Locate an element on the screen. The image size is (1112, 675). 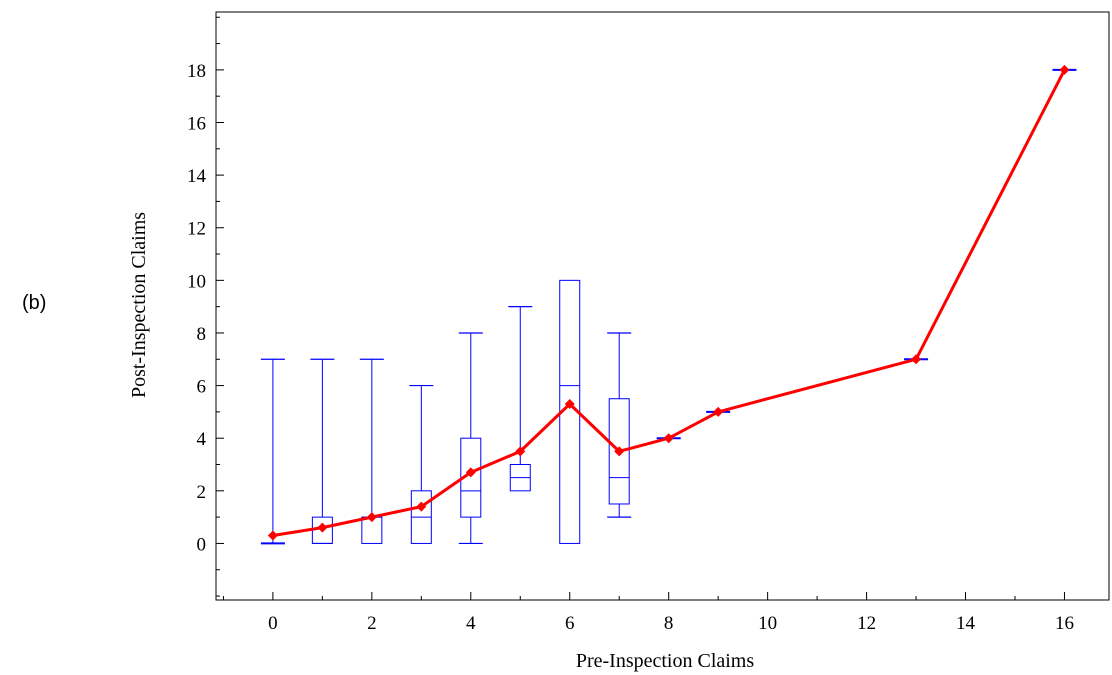
y-tick-label: 12 is located at coordinates (196, 229).